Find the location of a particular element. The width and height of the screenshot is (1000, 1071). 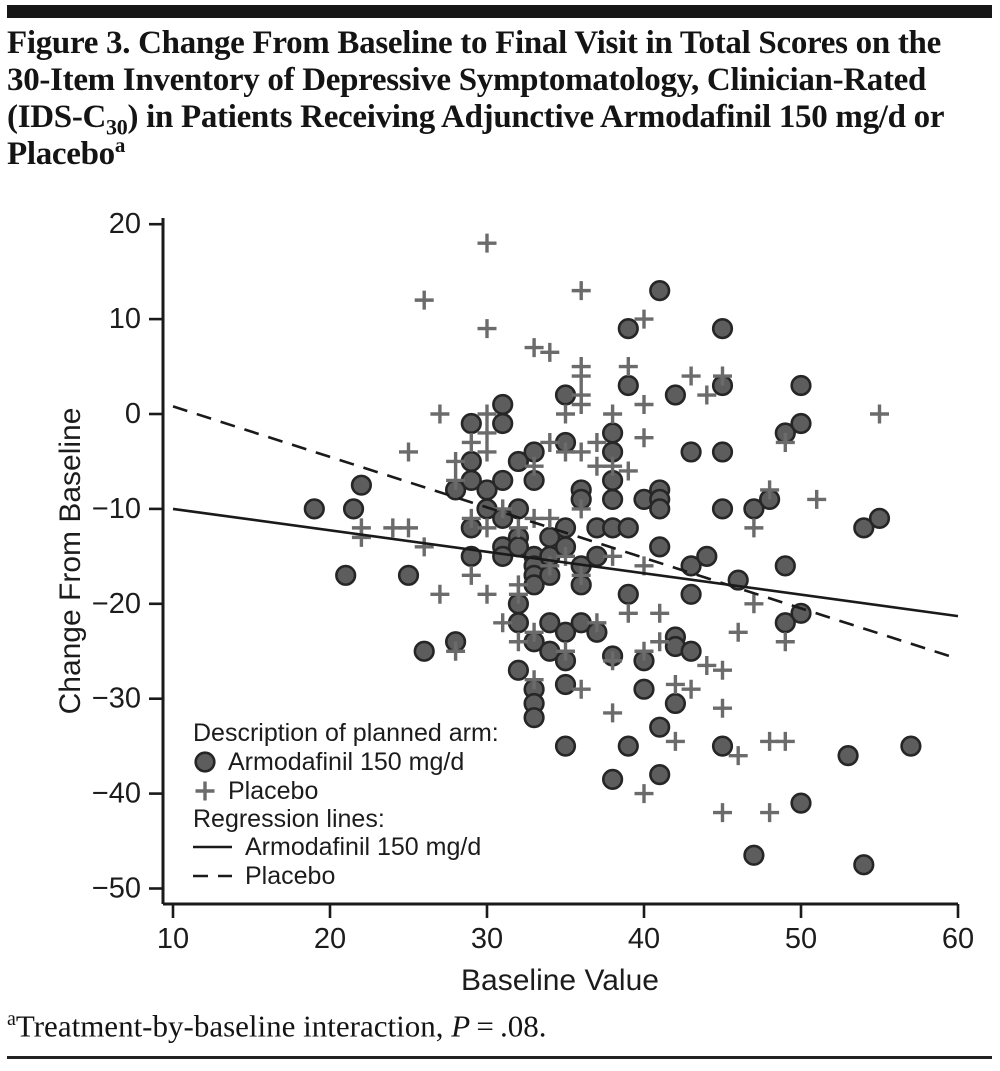

x-tick-label: 20 is located at coordinates (330, 939).